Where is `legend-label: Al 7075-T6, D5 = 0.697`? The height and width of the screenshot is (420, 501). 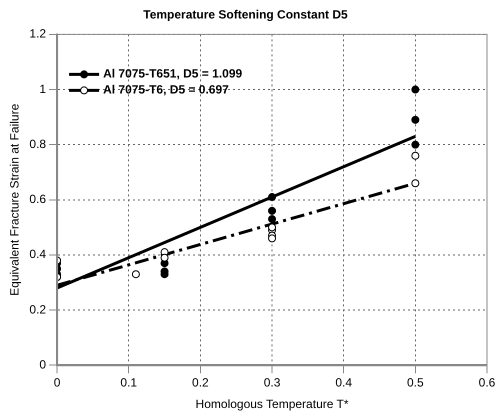
legend-label: Al 7075-T6, D5 = 0.697 is located at coordinates (166, 89).